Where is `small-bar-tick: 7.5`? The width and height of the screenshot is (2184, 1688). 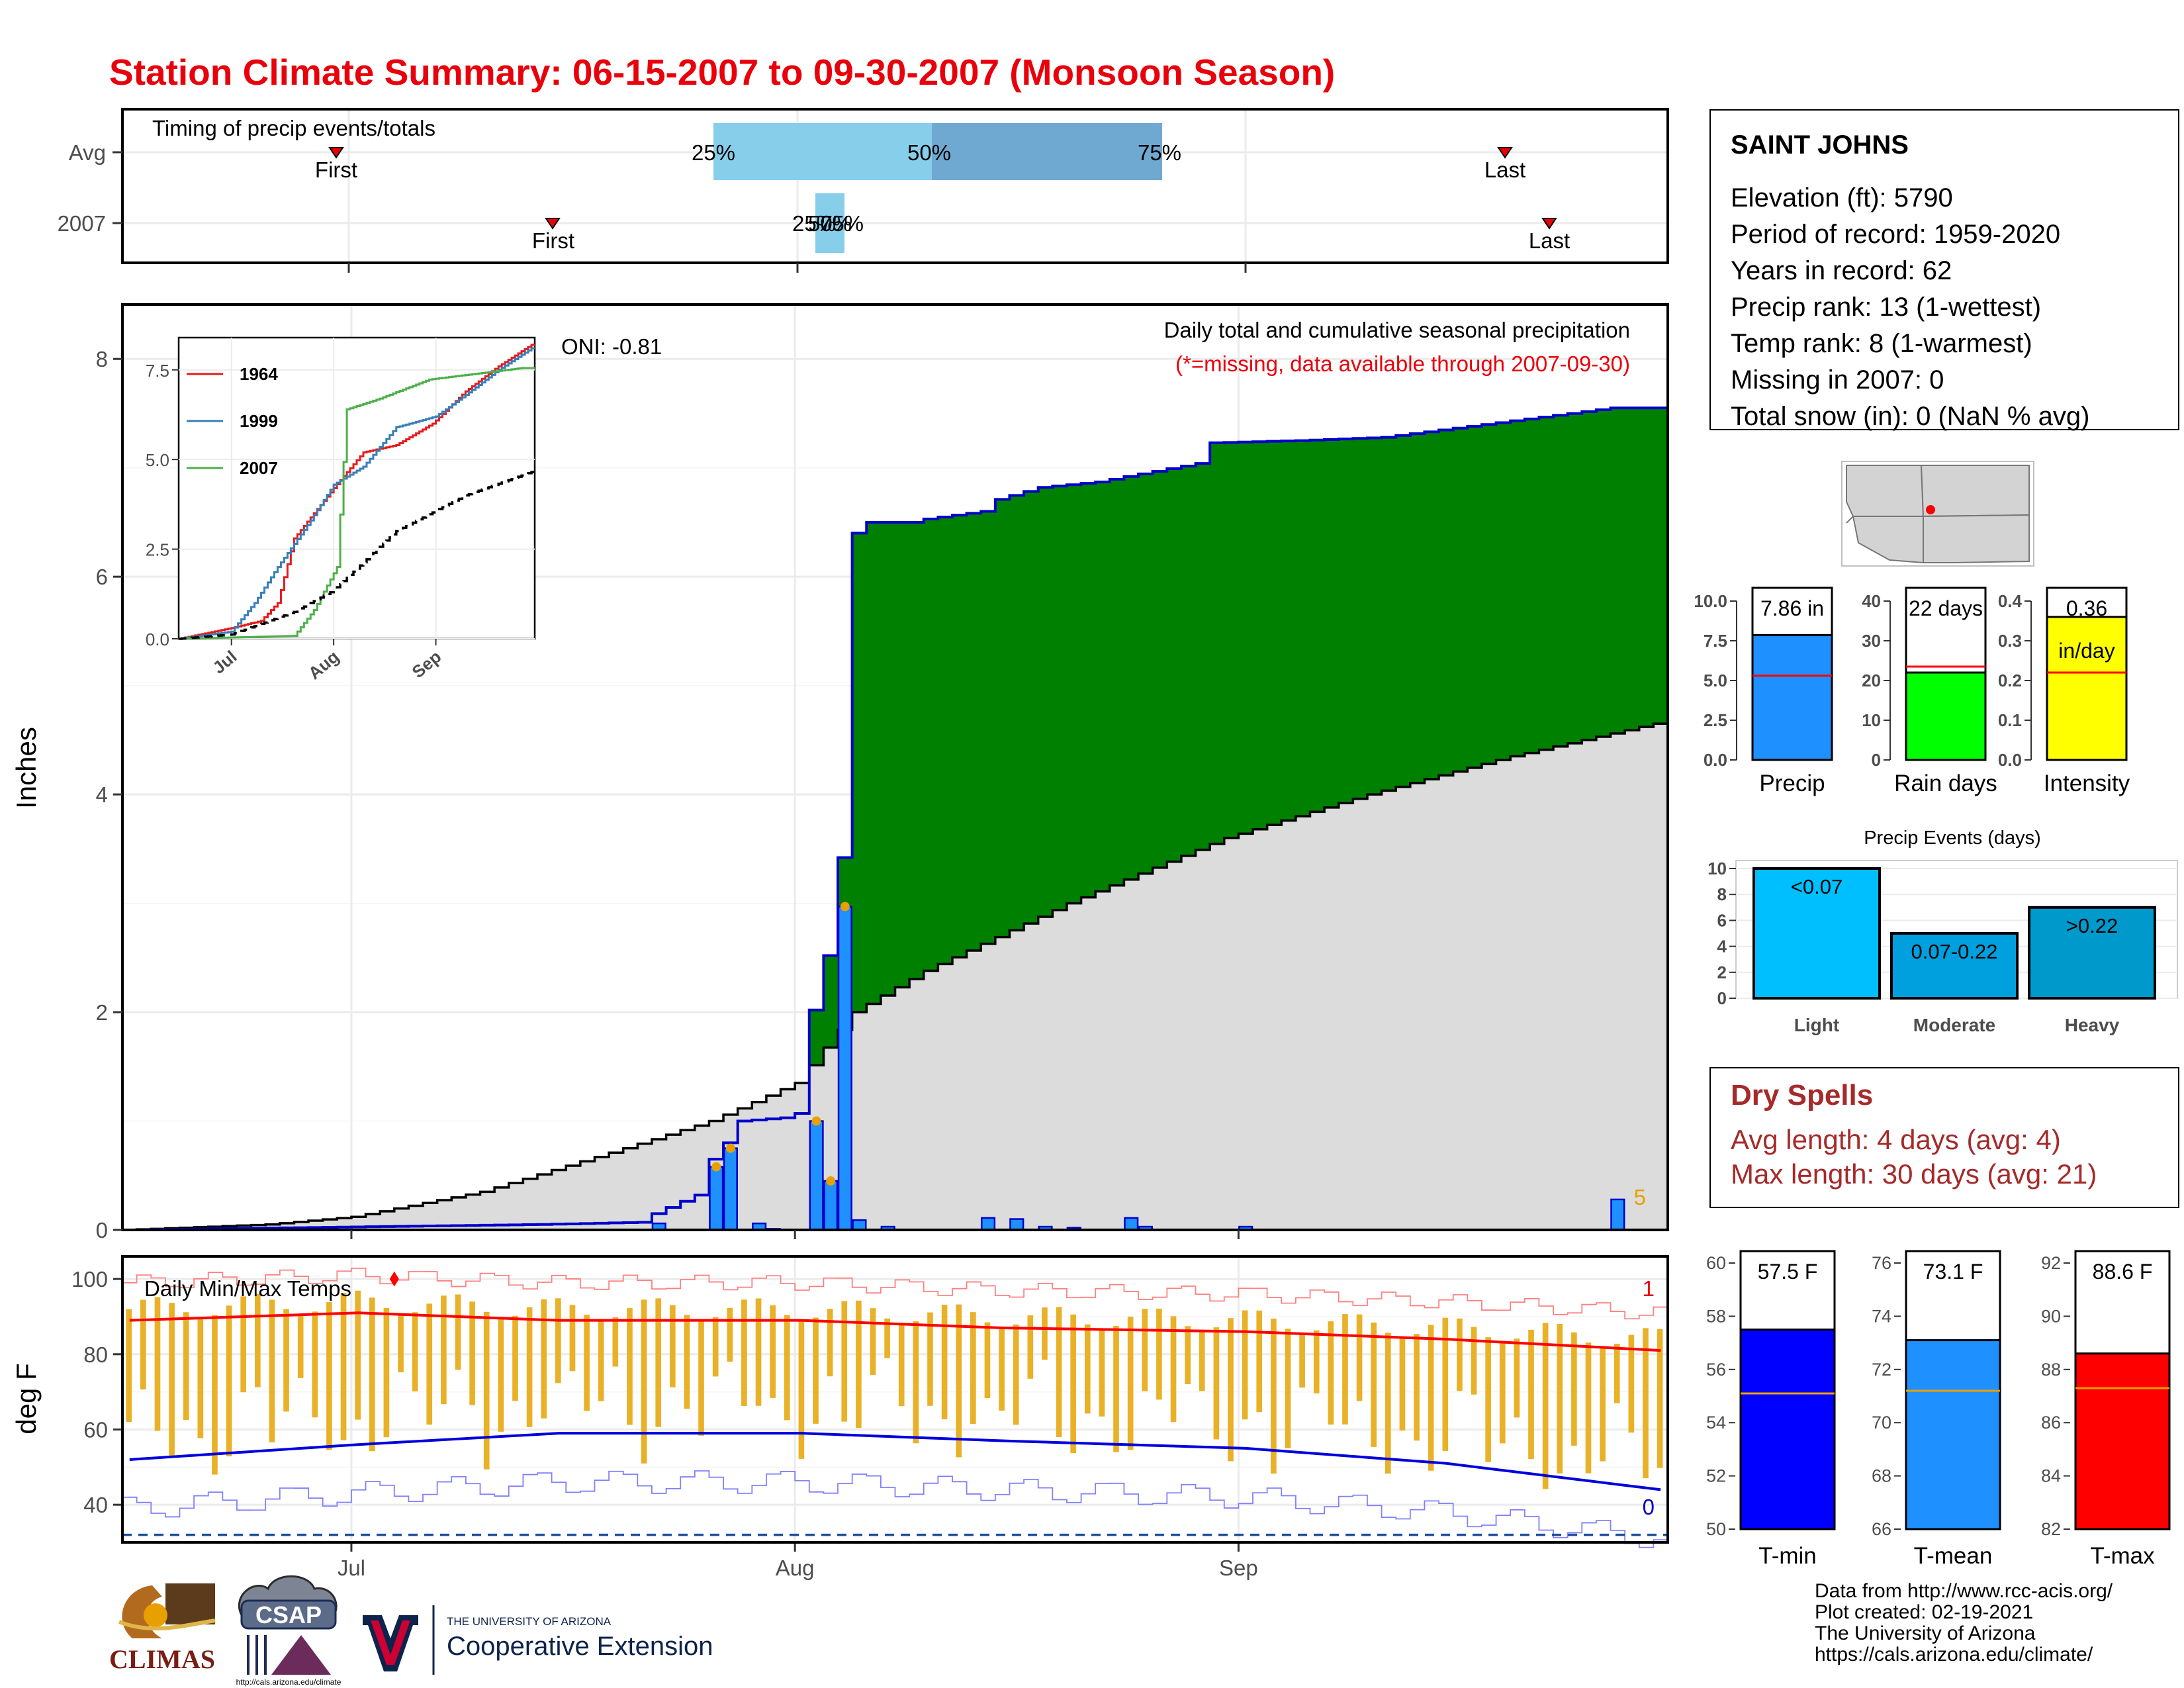
small-bar-tick: 7.5 is located at coordinates (1715, 641).